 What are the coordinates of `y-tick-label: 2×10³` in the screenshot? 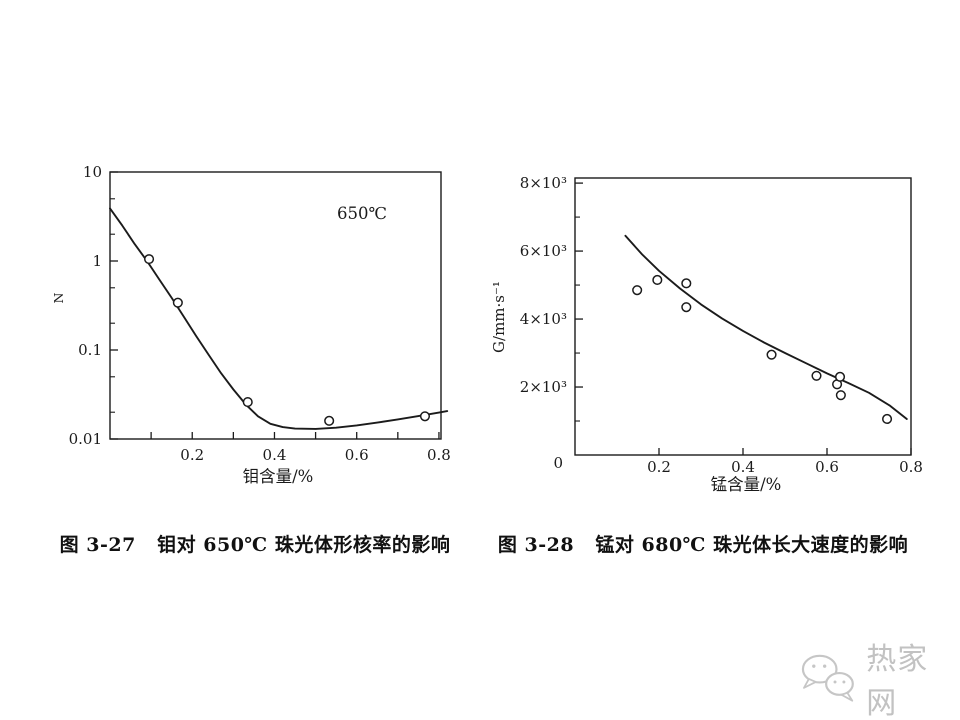 It's located at (543, 387).